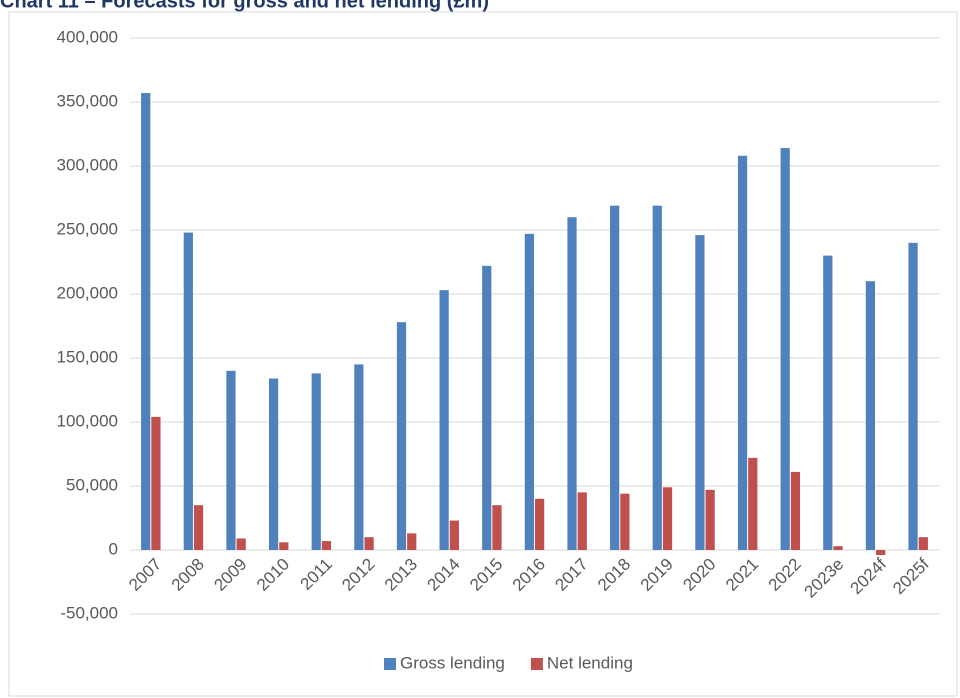  What do you see at coordinates (824, 578) in the screenshot?
I see `x-tick-label: 2023e` at bounding box center [824, 578].